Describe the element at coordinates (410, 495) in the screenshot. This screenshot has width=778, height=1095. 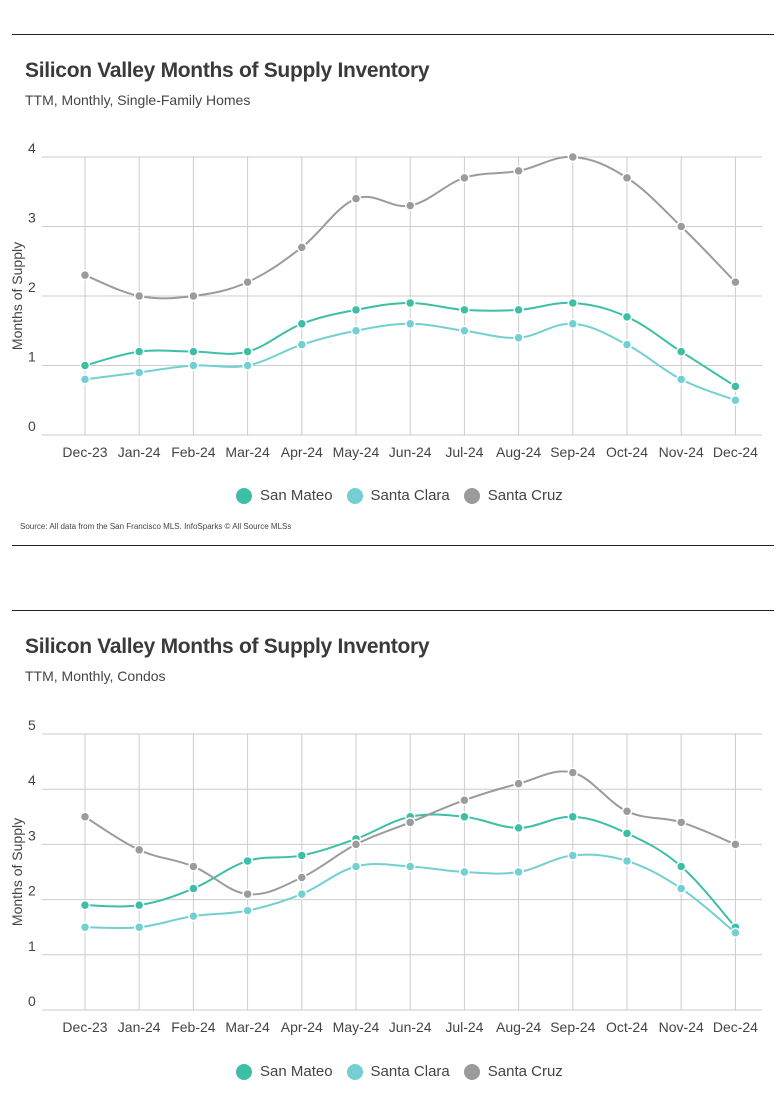
I see `legend-label: Santa Clara` at that location.